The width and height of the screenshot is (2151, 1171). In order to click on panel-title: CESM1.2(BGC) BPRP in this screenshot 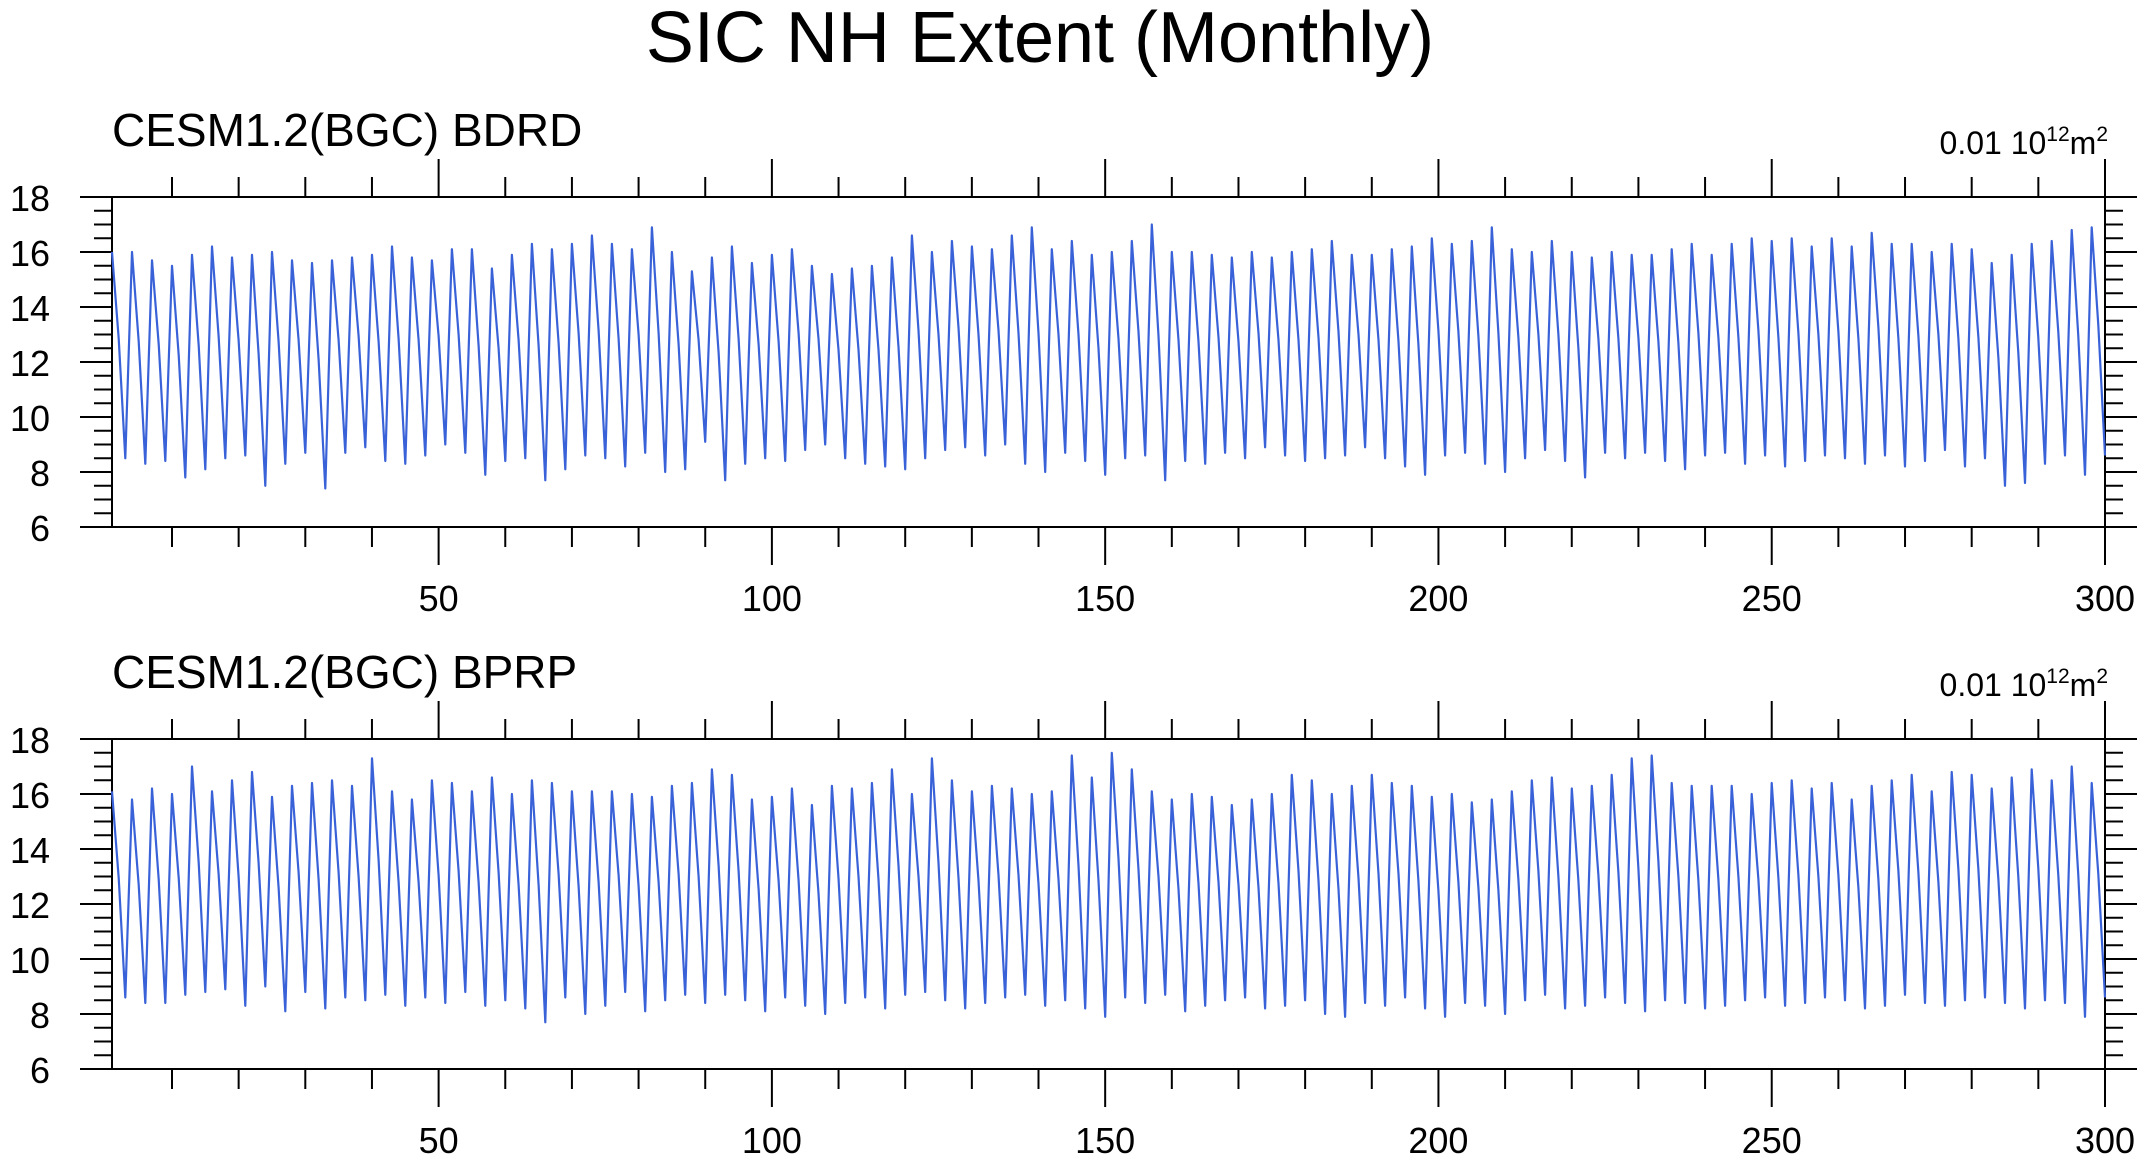, I will do `click(344, 672)`.